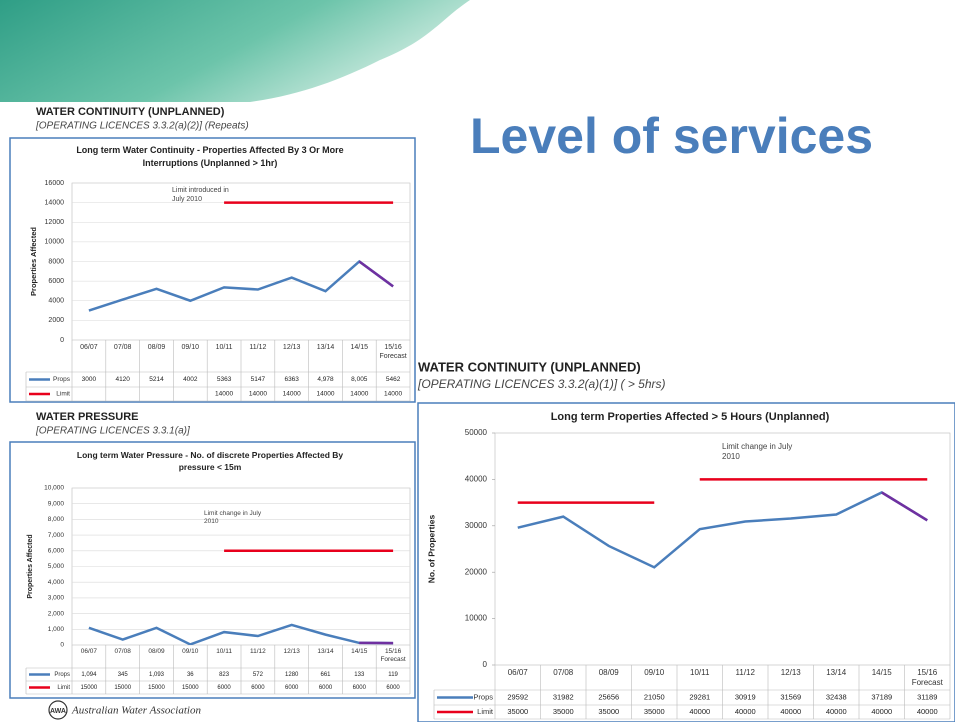  Describe the element at coordinates (190, 657) in the screenshot. I see `x-tick-label-box: 09/10` at that location.